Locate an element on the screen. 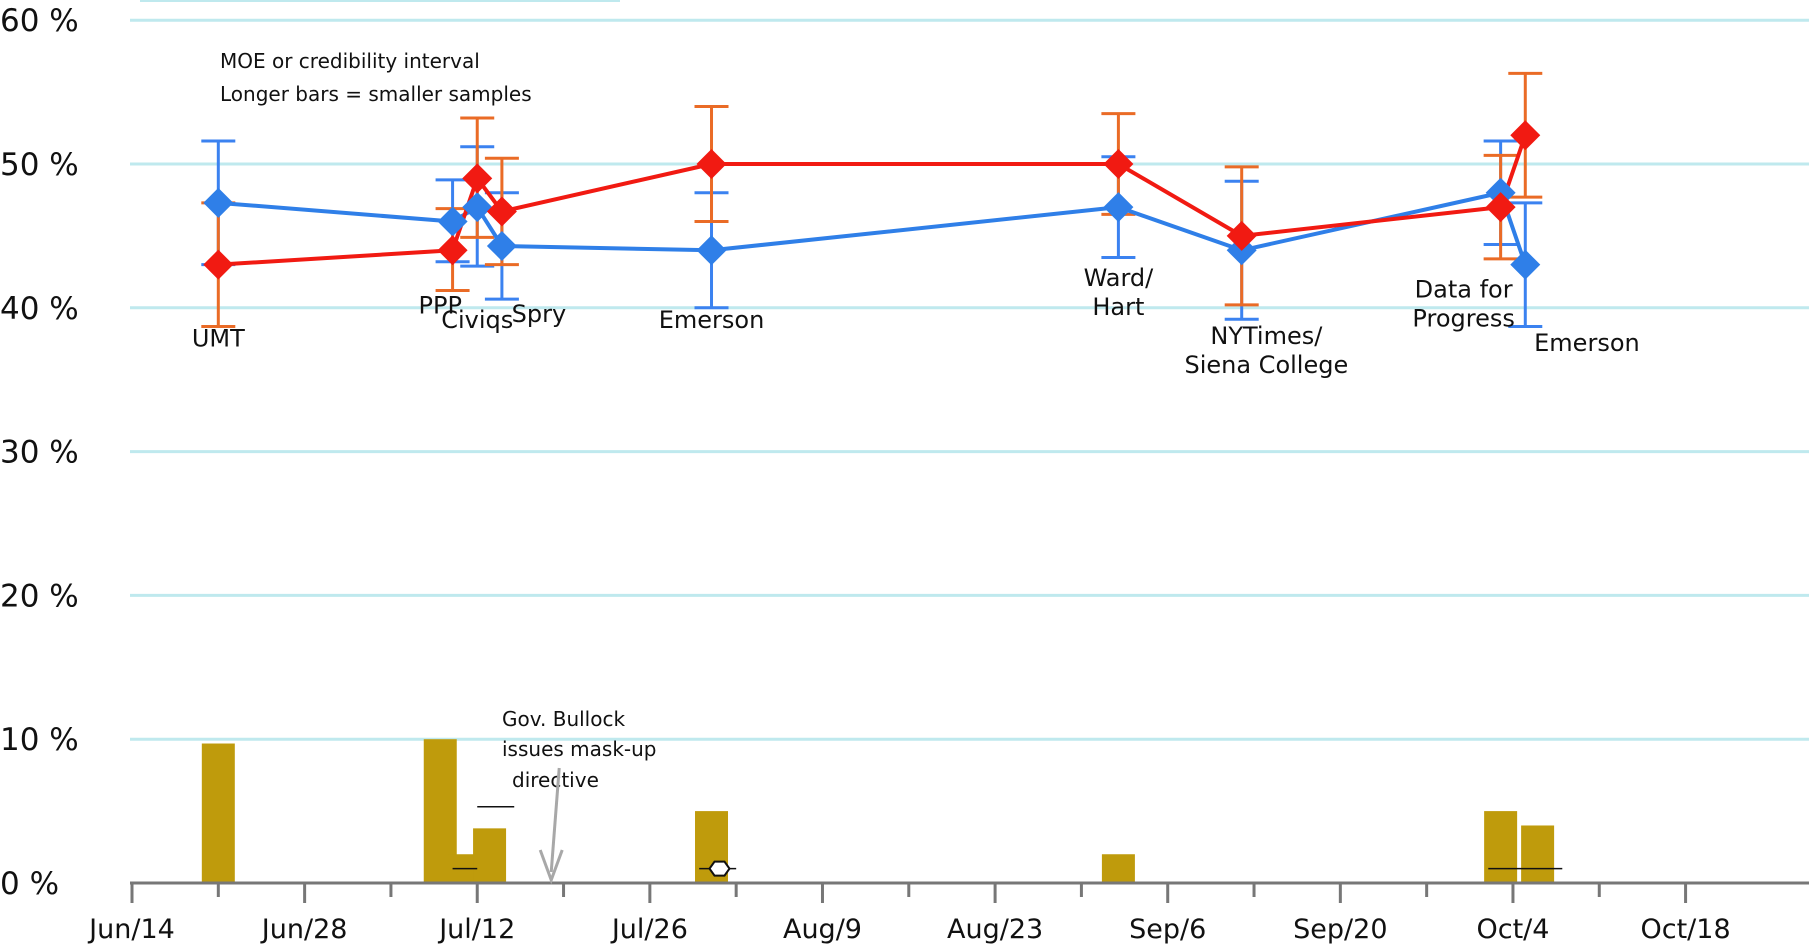 This screenshot has width=1809, height=950. mask-directive-arrow is located at coordinates (551, 826).